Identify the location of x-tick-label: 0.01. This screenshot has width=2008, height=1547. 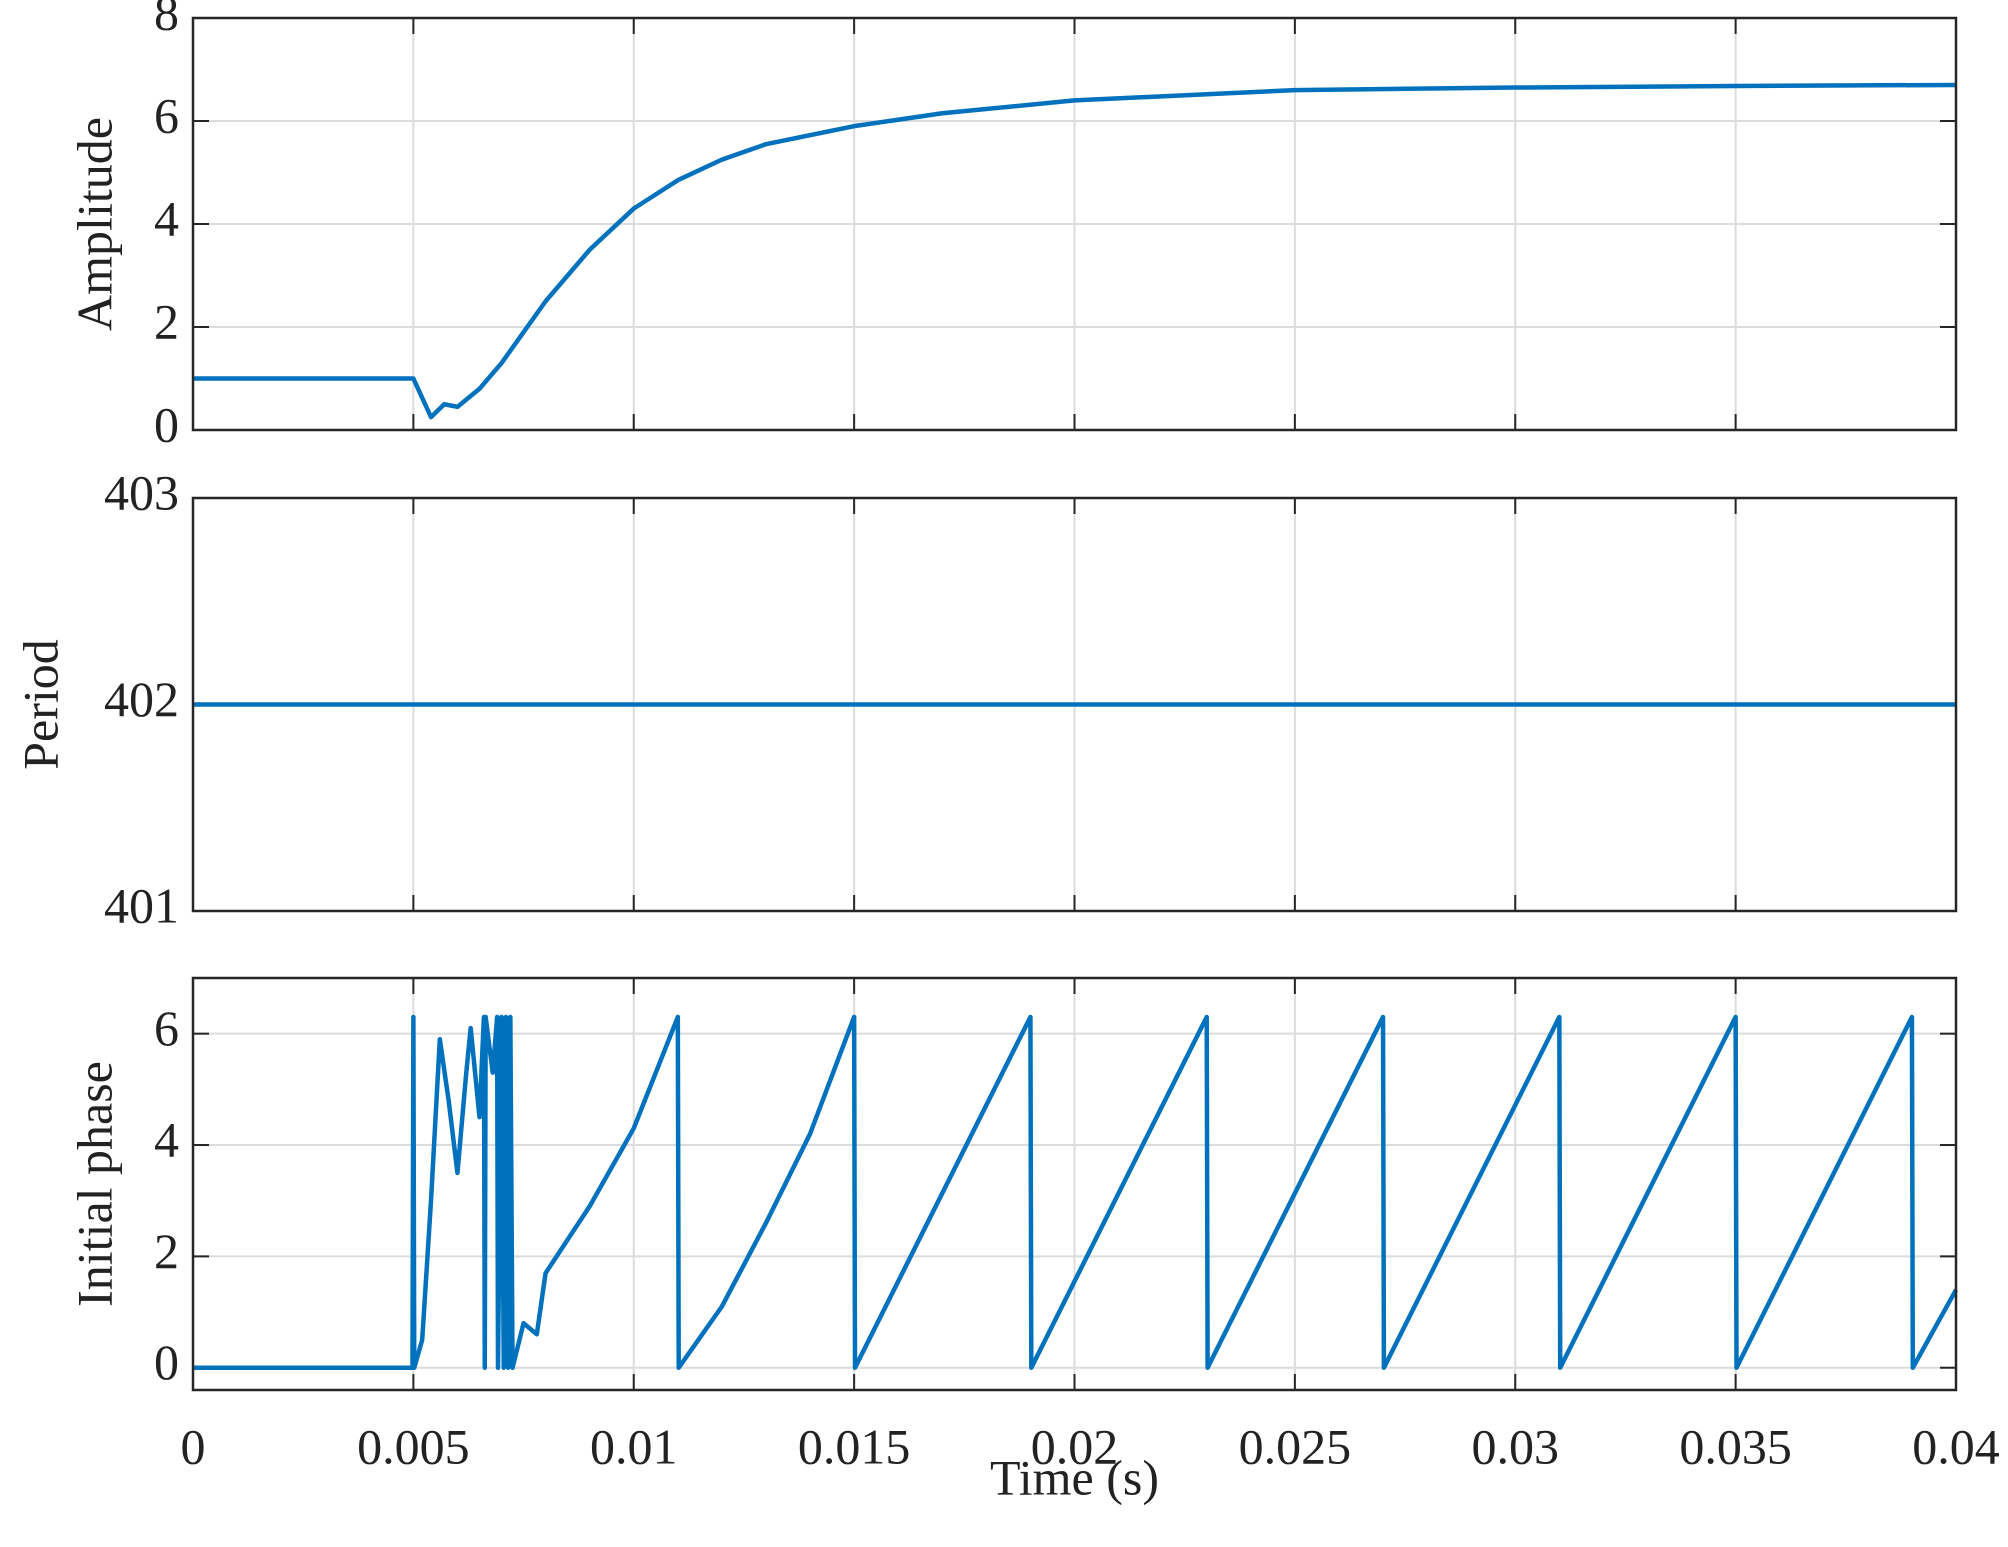
(634, 1446).